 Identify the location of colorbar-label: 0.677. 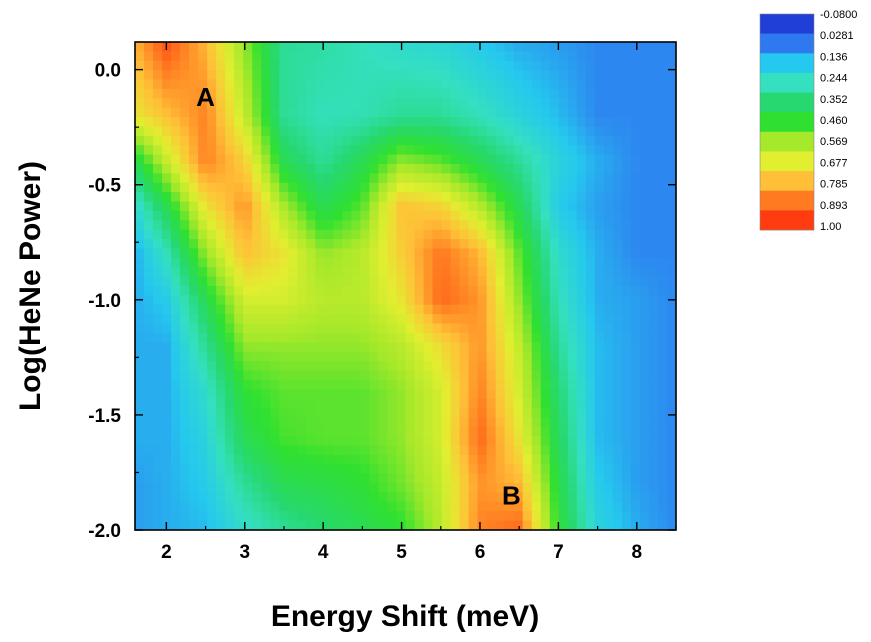
(834, 163).